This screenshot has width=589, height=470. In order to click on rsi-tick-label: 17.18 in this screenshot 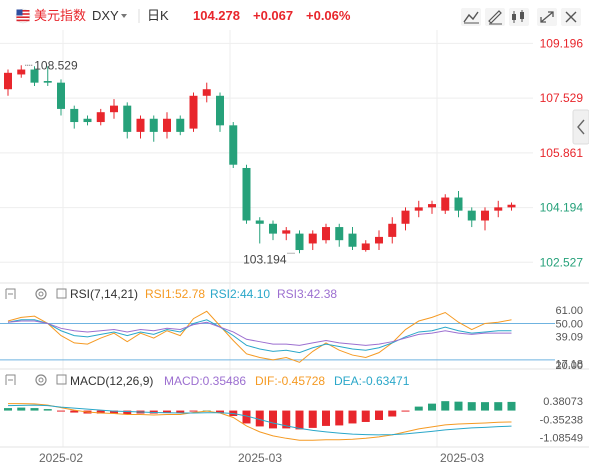, I will do `click(569, 364)`.